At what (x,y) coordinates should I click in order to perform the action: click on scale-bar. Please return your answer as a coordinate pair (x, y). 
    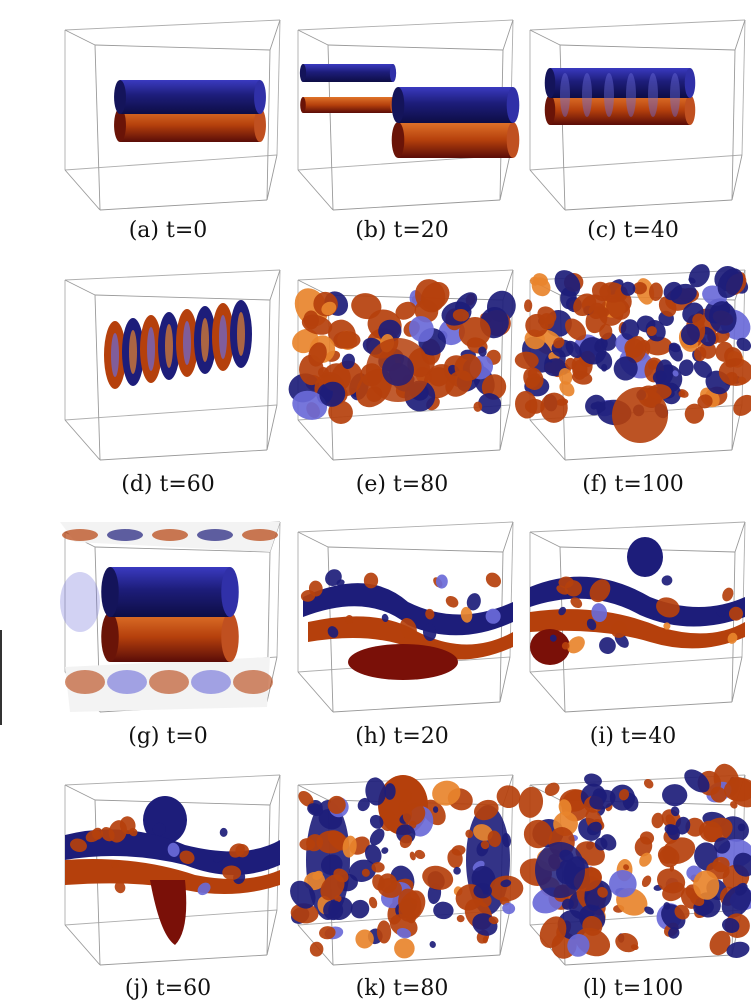
    Looking at the image, I should click on (1, 677).